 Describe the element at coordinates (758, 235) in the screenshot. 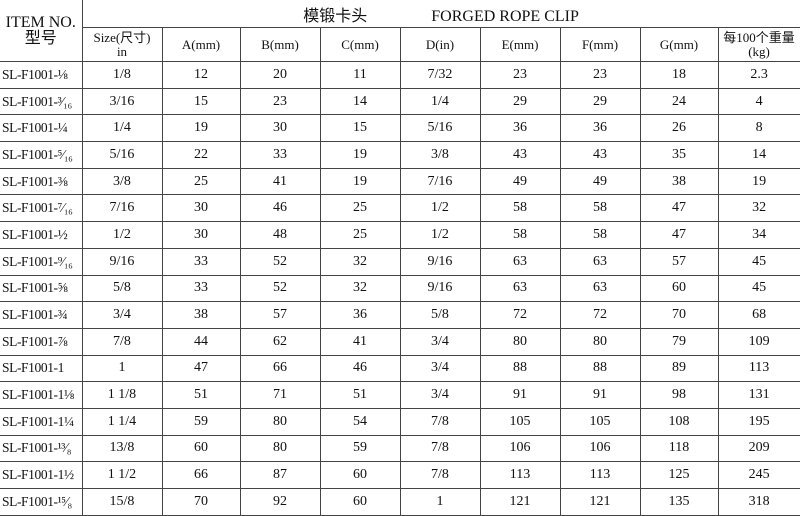

I see `table-cell: 34` at that location.